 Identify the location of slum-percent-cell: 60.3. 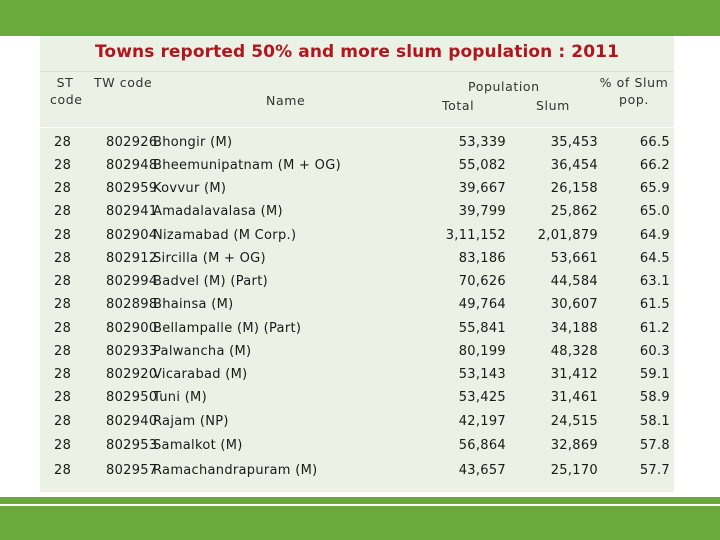
(654, 351).